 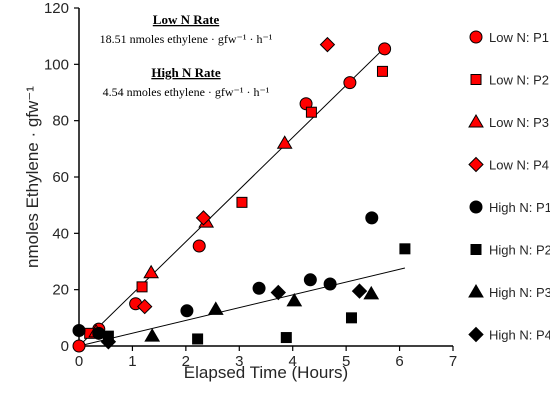 I want to click on x-tick-label: 2, so click(x=186, y=361).